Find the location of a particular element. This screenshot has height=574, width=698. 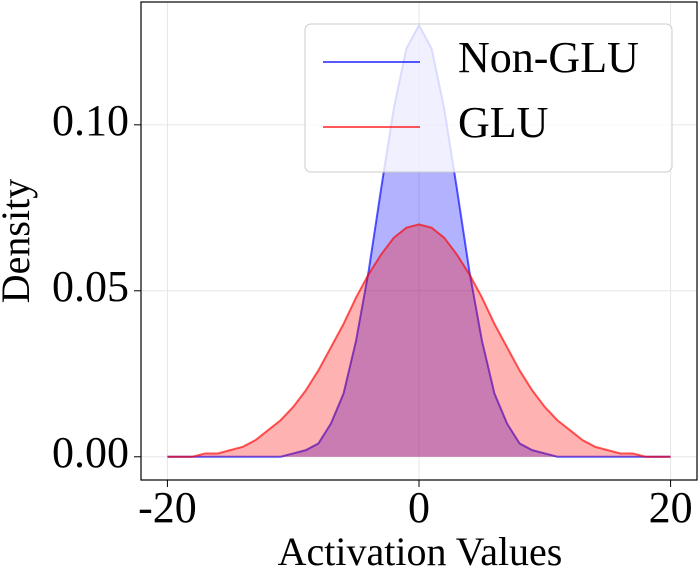

x-tick-label: 20 is located at coordinates (671, 507).